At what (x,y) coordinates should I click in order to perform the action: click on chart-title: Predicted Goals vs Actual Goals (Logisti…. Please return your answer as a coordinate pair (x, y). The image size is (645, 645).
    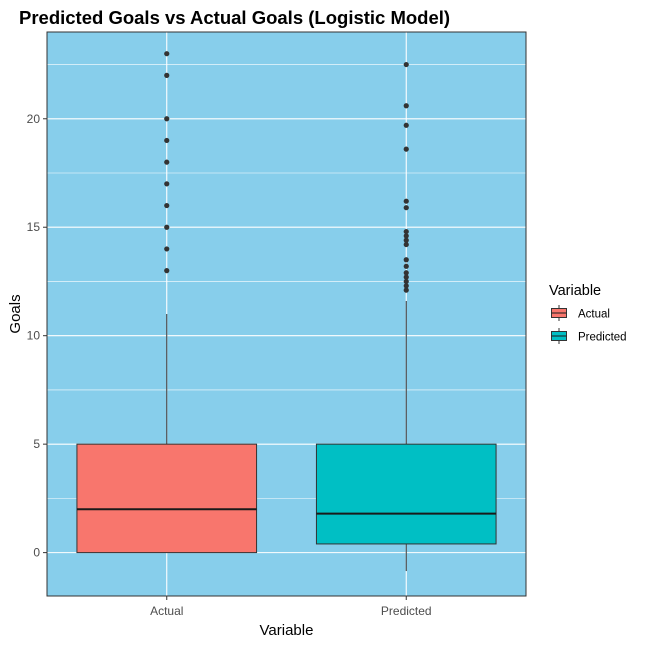
    Looking at the image, I should click on (234, 17).